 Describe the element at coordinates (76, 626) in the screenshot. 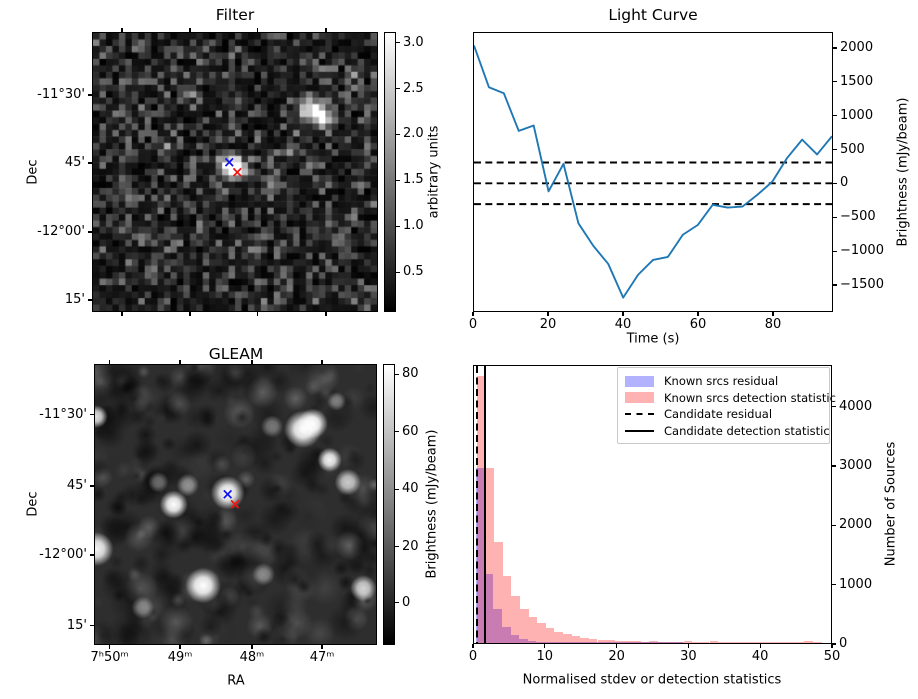

I see `tick-label: 15'` at that location.